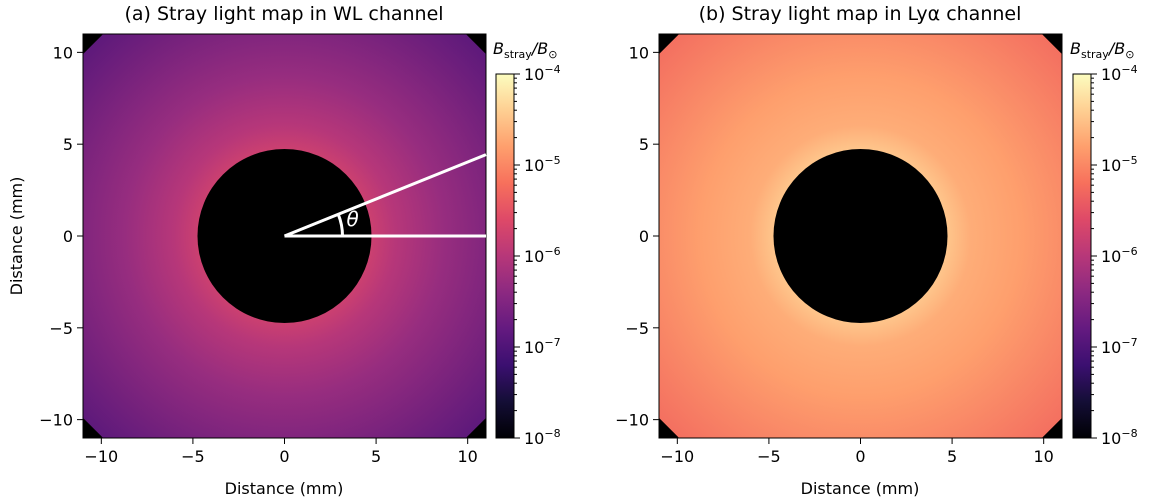 The width and height of the screenshot is (1163, 503). I want to click on panel-b-y-axis: −10 −5 0 5 10, so click(637, 236).